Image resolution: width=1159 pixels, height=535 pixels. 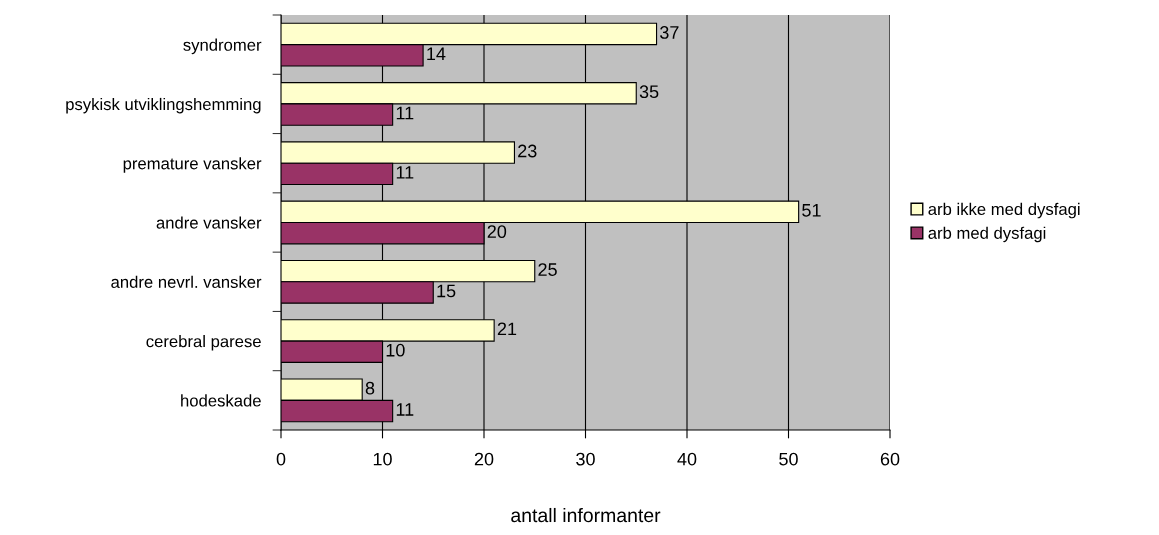 I want to click on x-tick-label: 40, so click(x=687, y=459).